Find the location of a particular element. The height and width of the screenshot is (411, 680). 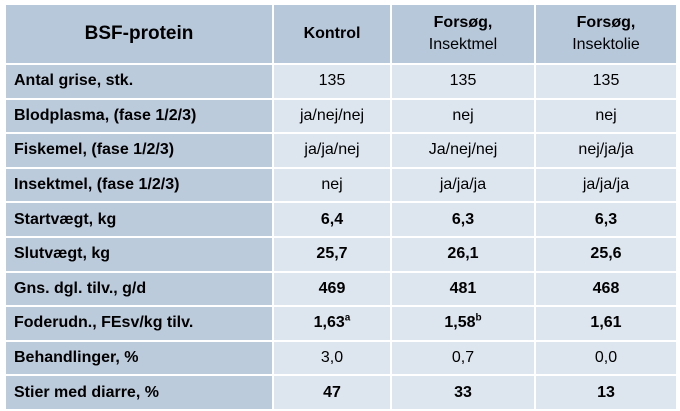

cell-text: 481 is located at coordinates (463, 288).